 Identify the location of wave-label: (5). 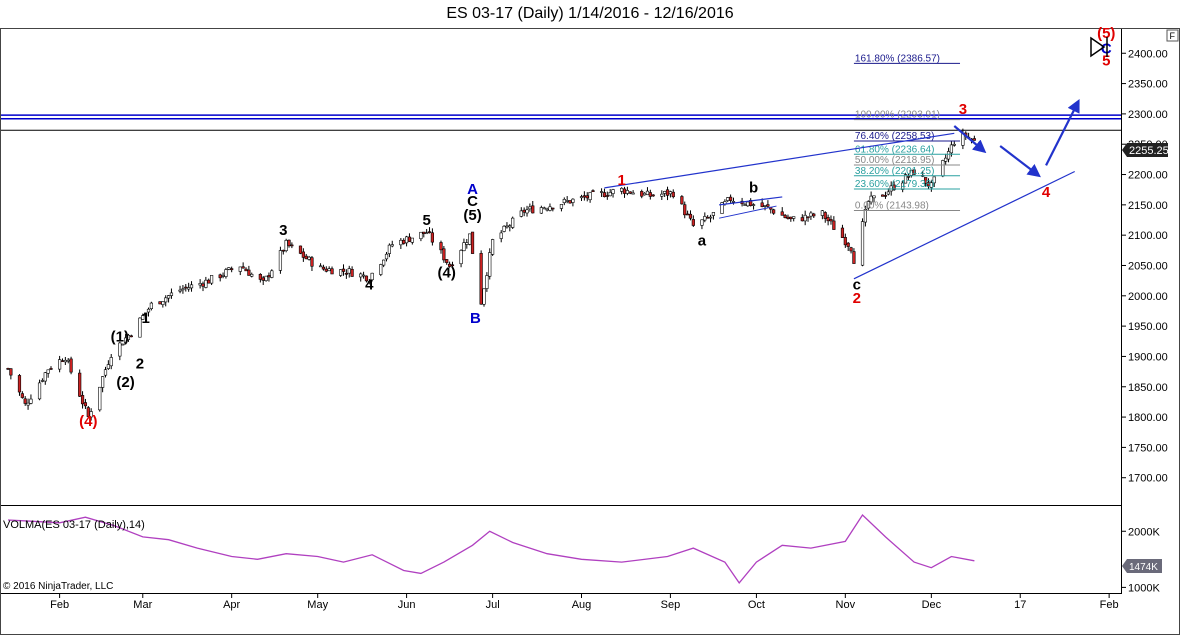
(1106, 33).